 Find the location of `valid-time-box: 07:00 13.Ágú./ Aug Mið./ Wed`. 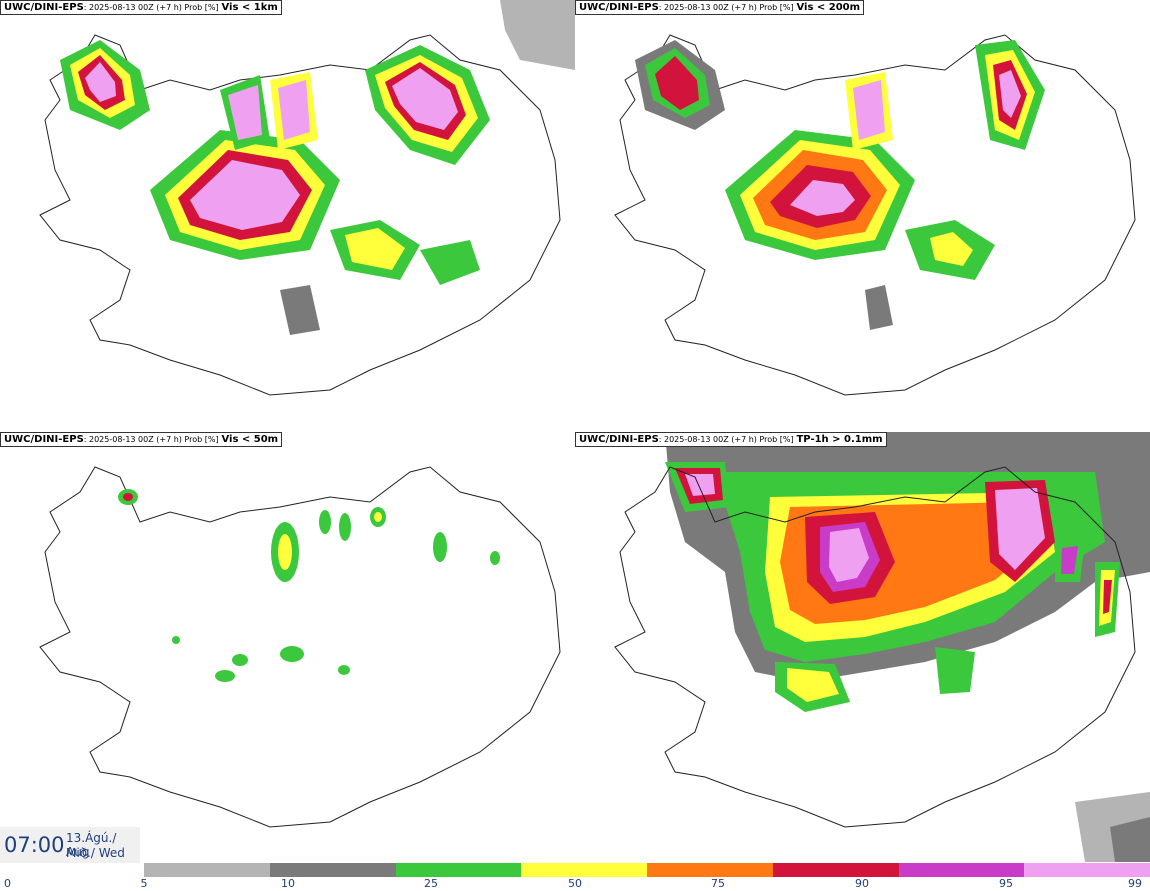

valid-time-box: 07:00 13.Ágú./ Aug Mið./ Wed is located at coordinates (70, 845).